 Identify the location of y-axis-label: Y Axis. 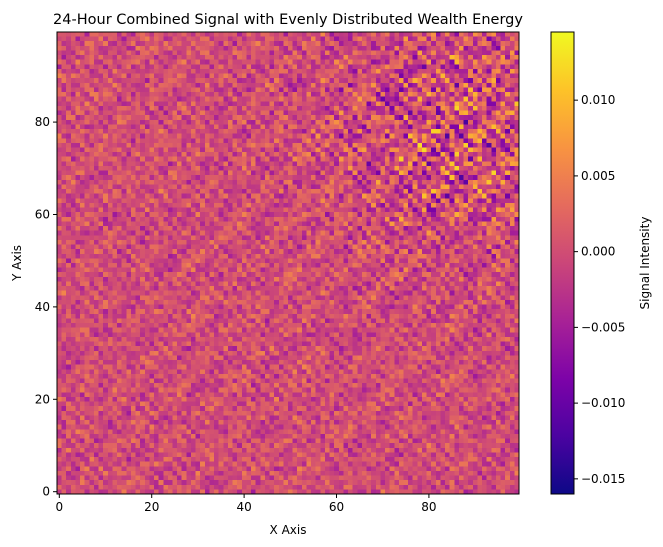
(17, 263).